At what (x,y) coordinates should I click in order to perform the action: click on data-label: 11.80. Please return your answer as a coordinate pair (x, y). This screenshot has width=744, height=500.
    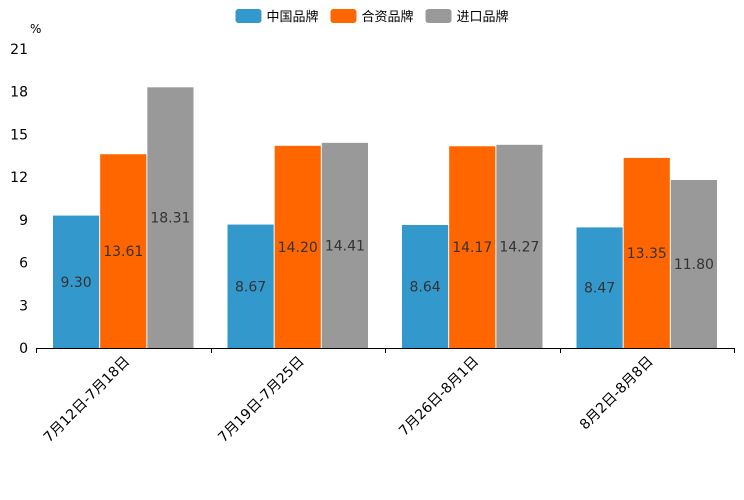
    Looking at the image, I should click on (694, 265).